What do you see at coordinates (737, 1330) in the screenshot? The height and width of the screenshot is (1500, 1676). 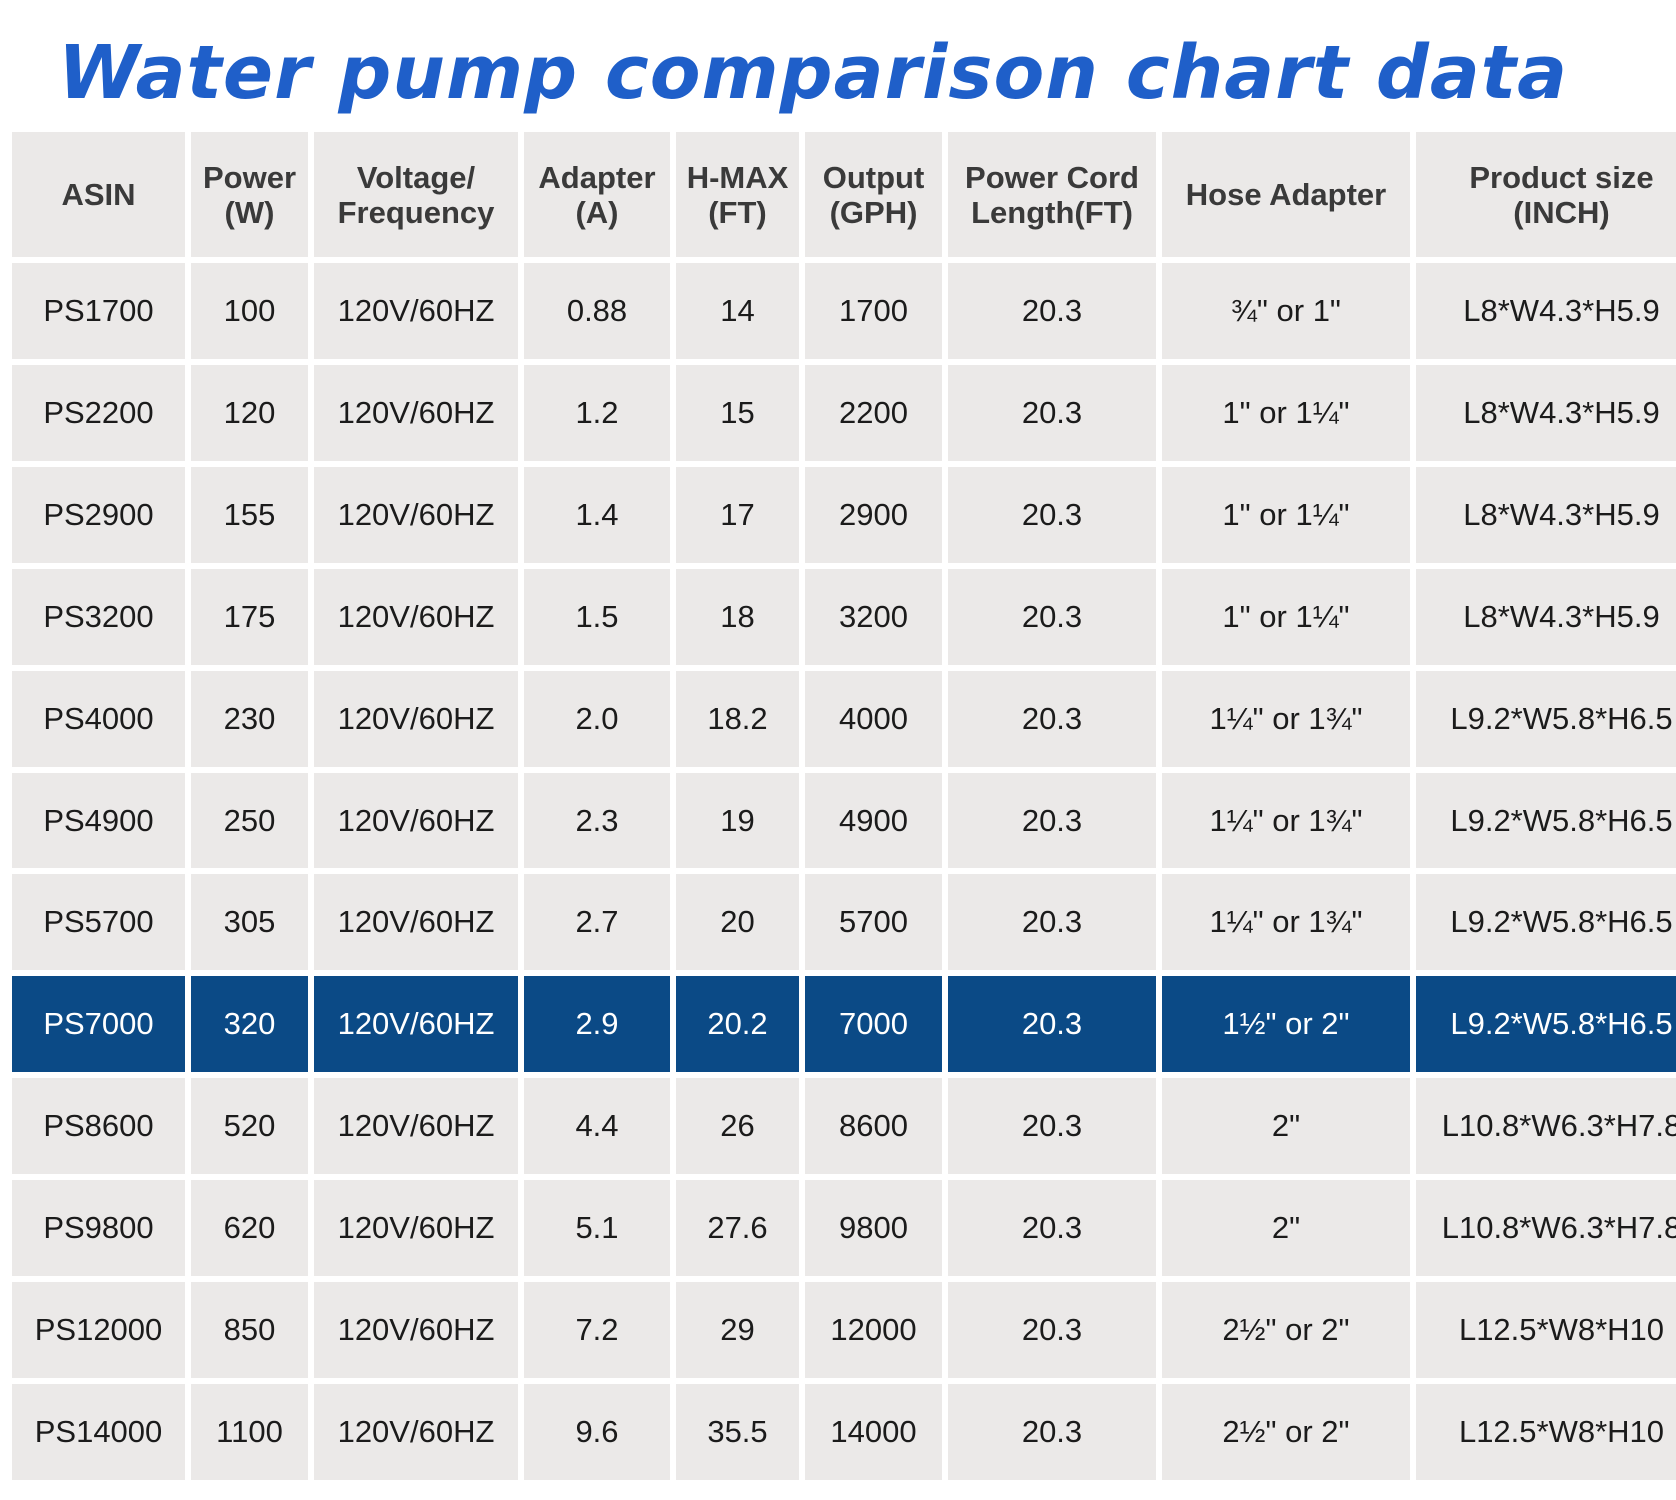 I see `table-cell: 29` at bounding box center [737, 1330].